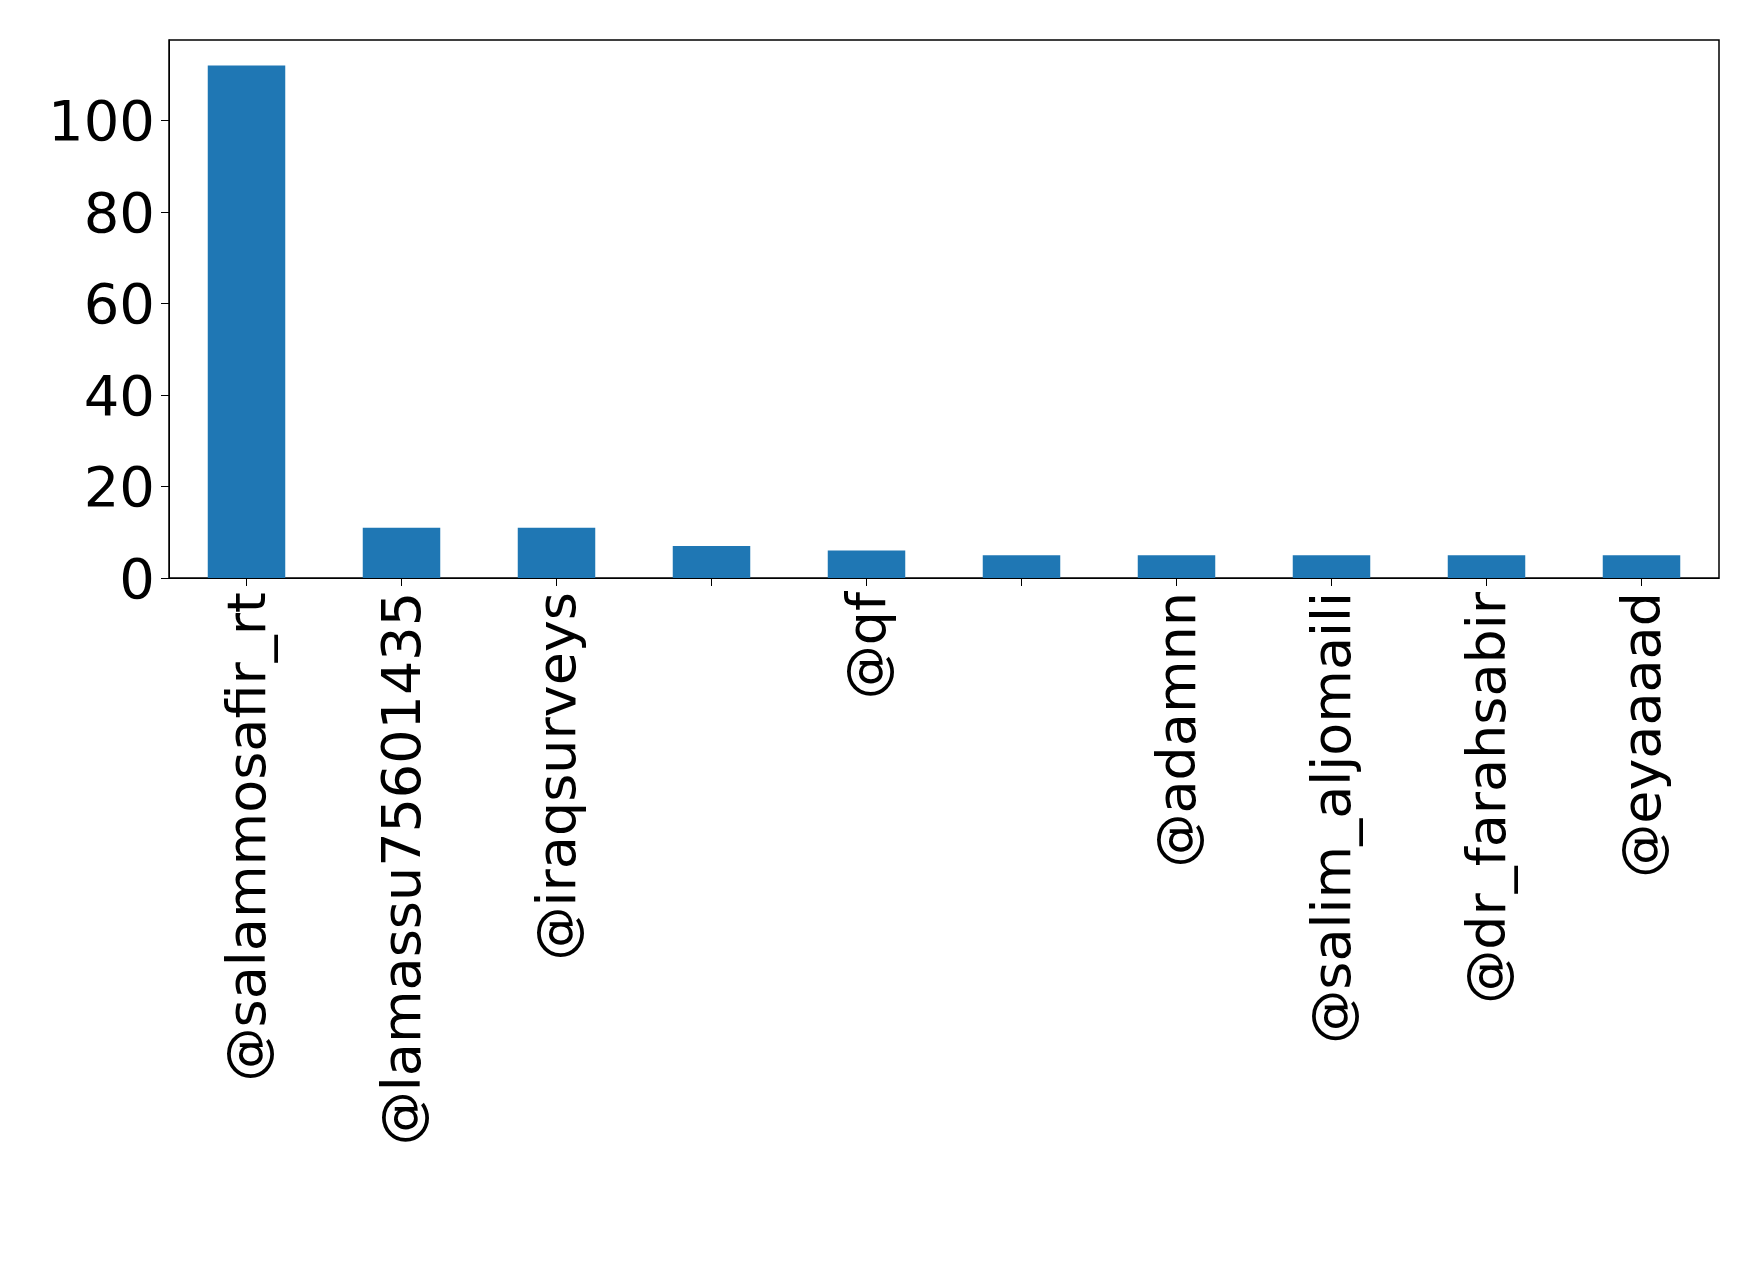  What do you see at coordinates (1176, 730) in the screenshot?
I see `x-tick-label: @adamnn` at bounding box center [1176, 730].